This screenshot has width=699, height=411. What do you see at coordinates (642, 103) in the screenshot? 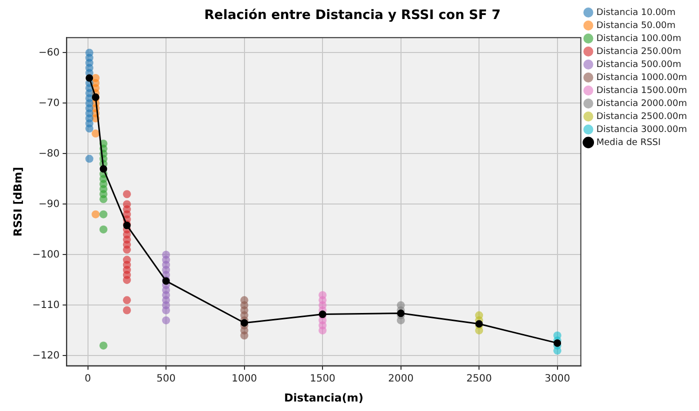
I see `legend-label: Distancia 2000.00m` at bounding box center [642, 103].